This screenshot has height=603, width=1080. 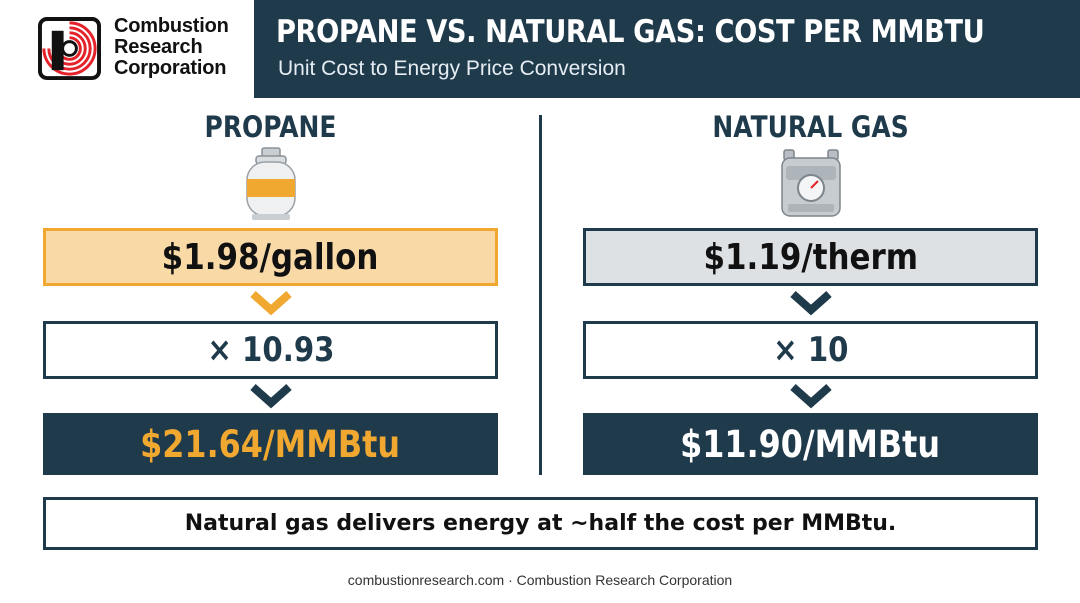 What do you see at coordinates (630, 32) in the screenshot?
I see `page-title: PROPANE VS. NATURAL GAS: COST PER MMBTU` at bounding box center [630, 32].